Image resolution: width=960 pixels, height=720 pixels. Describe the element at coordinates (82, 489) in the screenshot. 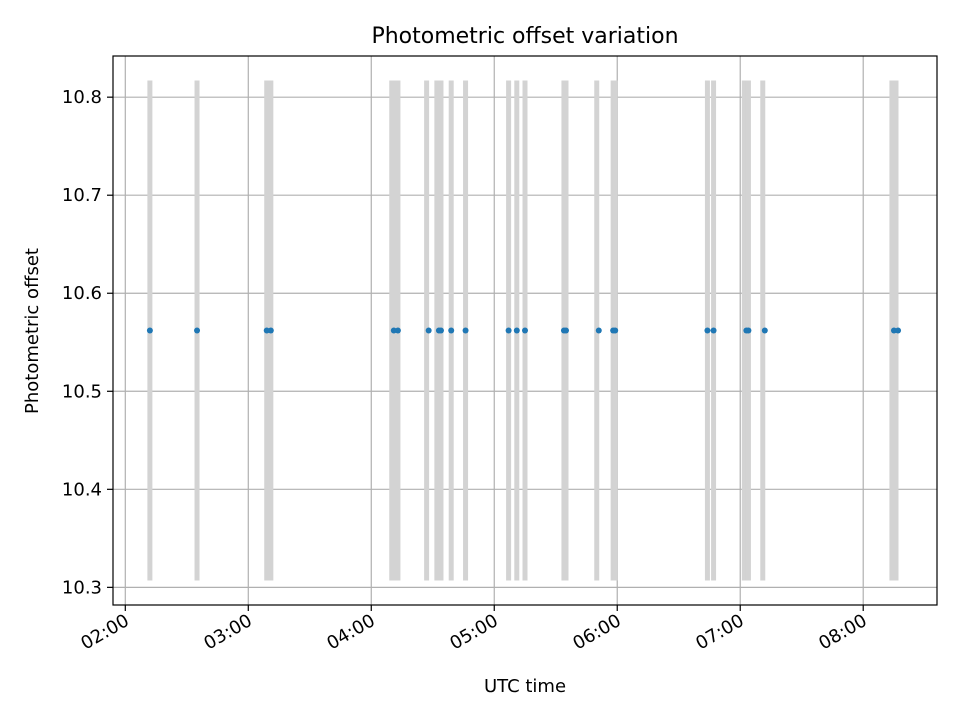

I see `y-tick-label: 10.4` at that location.